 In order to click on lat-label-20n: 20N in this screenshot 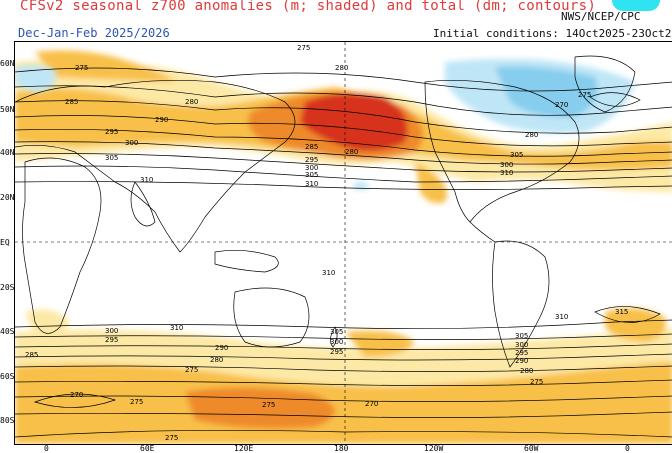, I will do `click(7, 197)`.